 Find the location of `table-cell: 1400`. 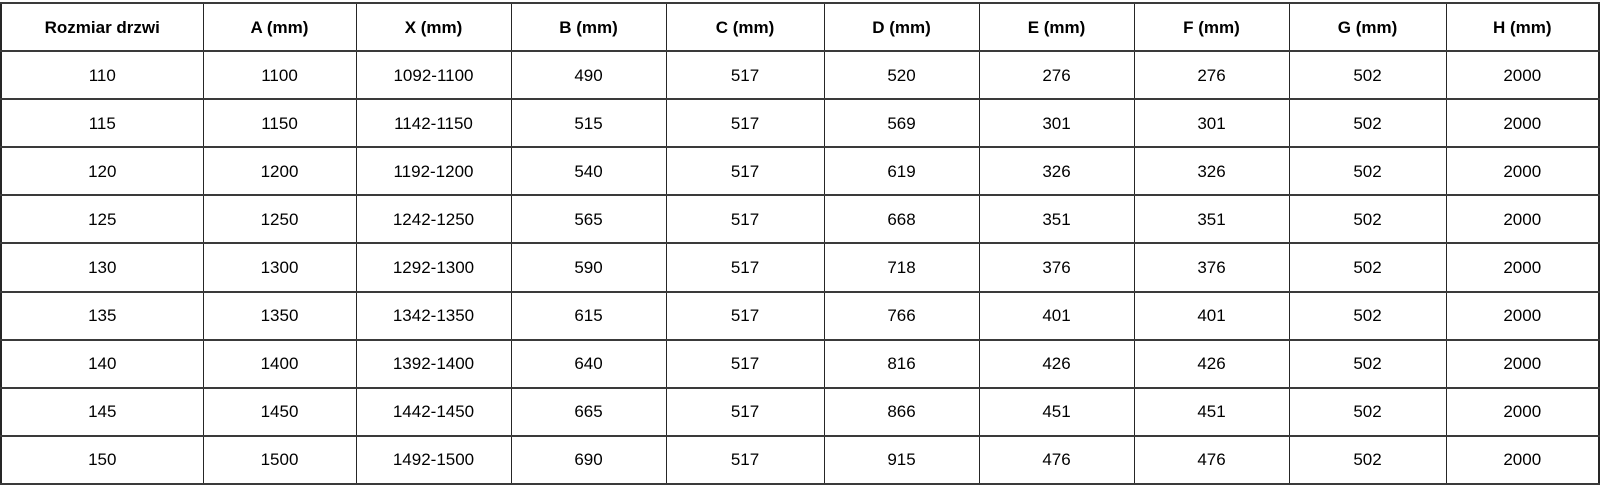

table-cell: 1400 is located at coordinates (279, 363).